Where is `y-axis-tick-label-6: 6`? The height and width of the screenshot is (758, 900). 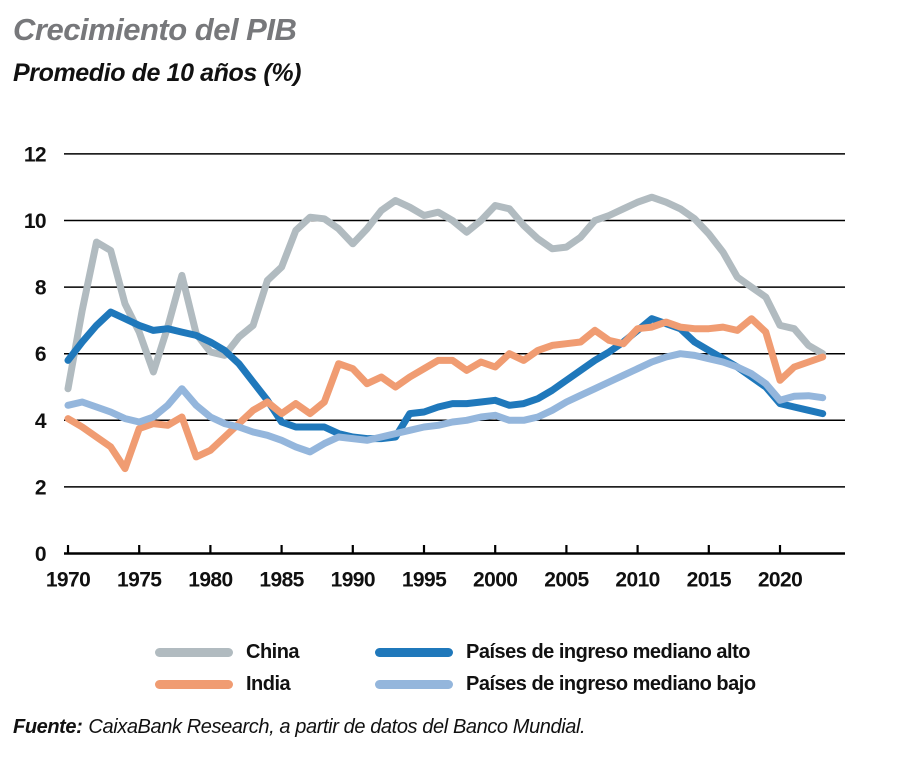 y-axis-tick-label-6: 6 is located at coordinates (40, 354).